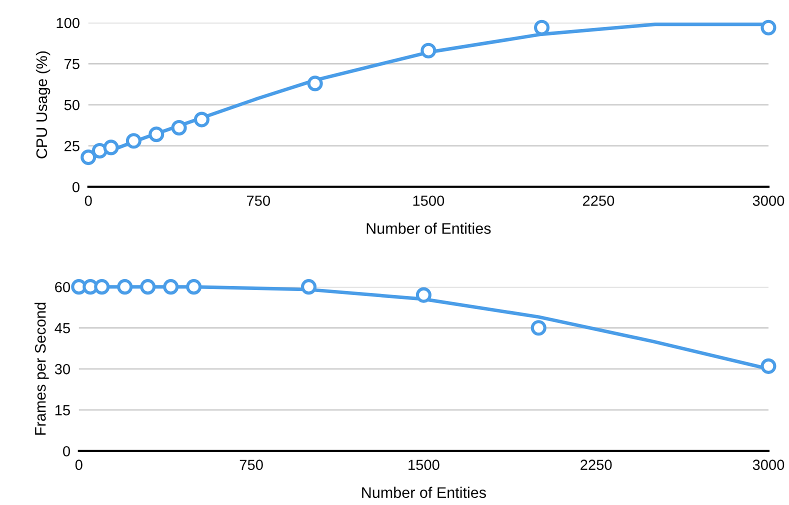 This screenshot has width=789, height=505. I want to click on y-tick-label: 60, so click(62, 287).